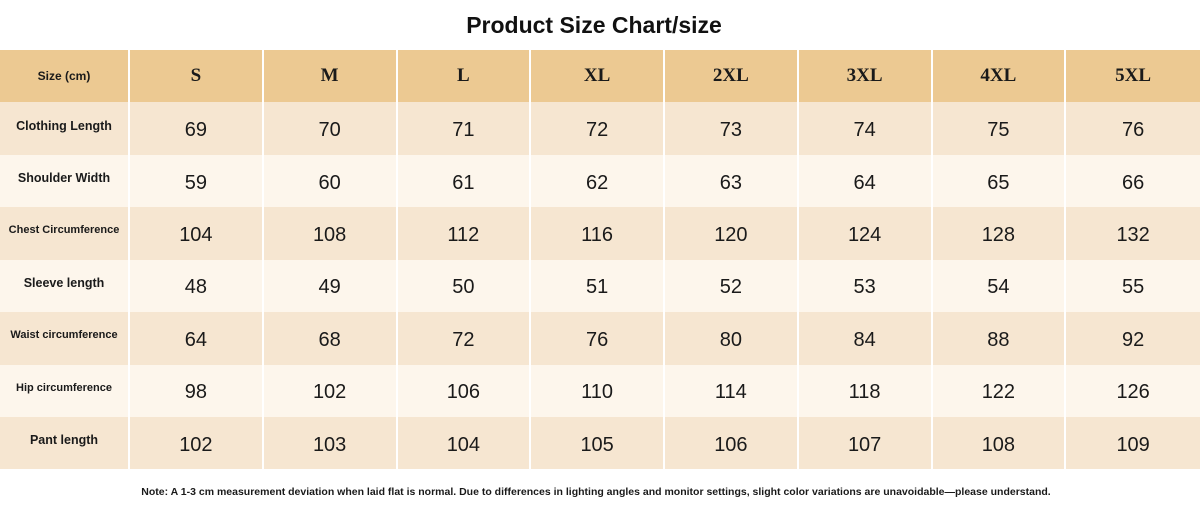 This screenshot has height=521, width=1200. Describe the element at coordinates (732, 76) in the screenshot. I see `header-size-cell: 2XL` at that location.